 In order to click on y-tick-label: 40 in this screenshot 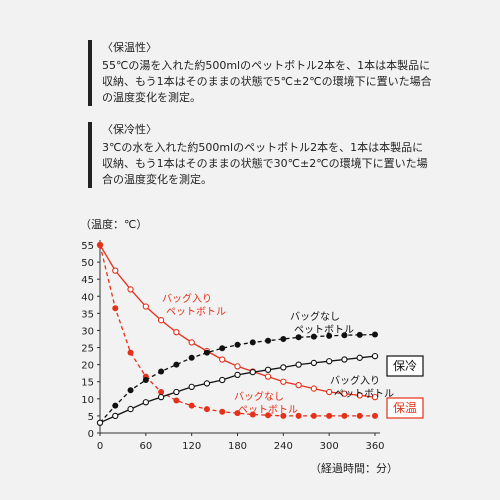, I will do `click(87, 297)`.